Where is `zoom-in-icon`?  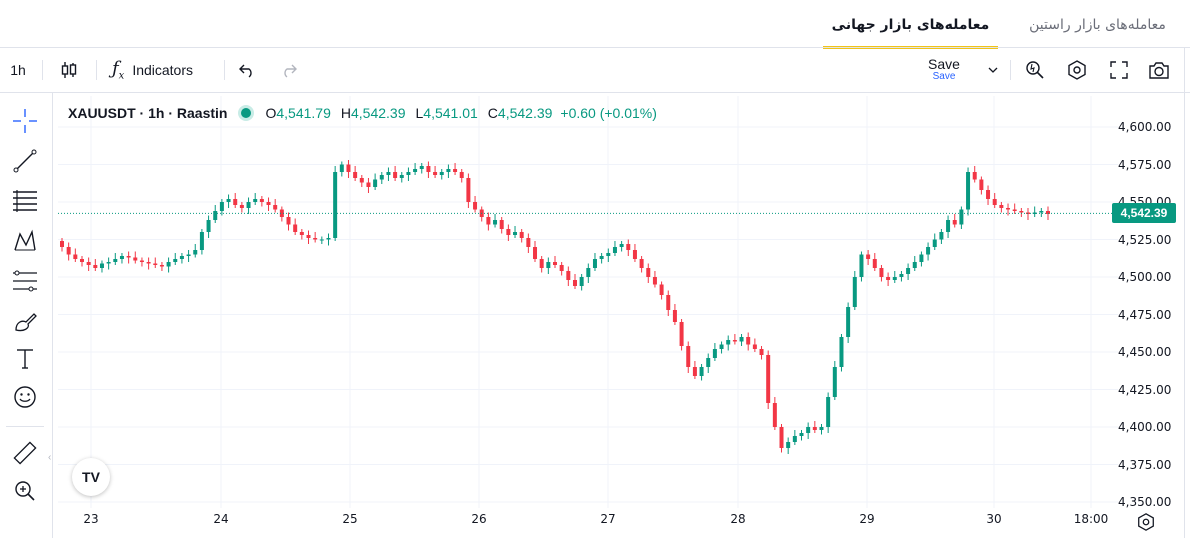
zoom-in-icon is located at coordinates (25, 491).